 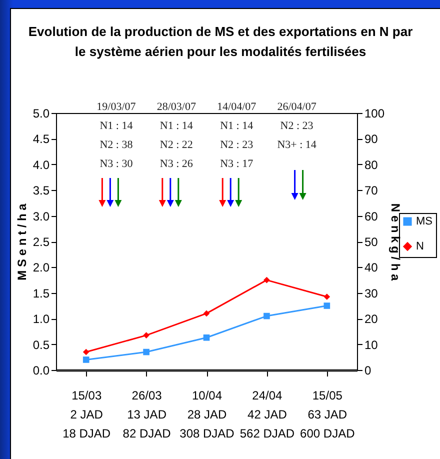 I want to click on y2-tick-label: 10, so click(x=371, y=345).